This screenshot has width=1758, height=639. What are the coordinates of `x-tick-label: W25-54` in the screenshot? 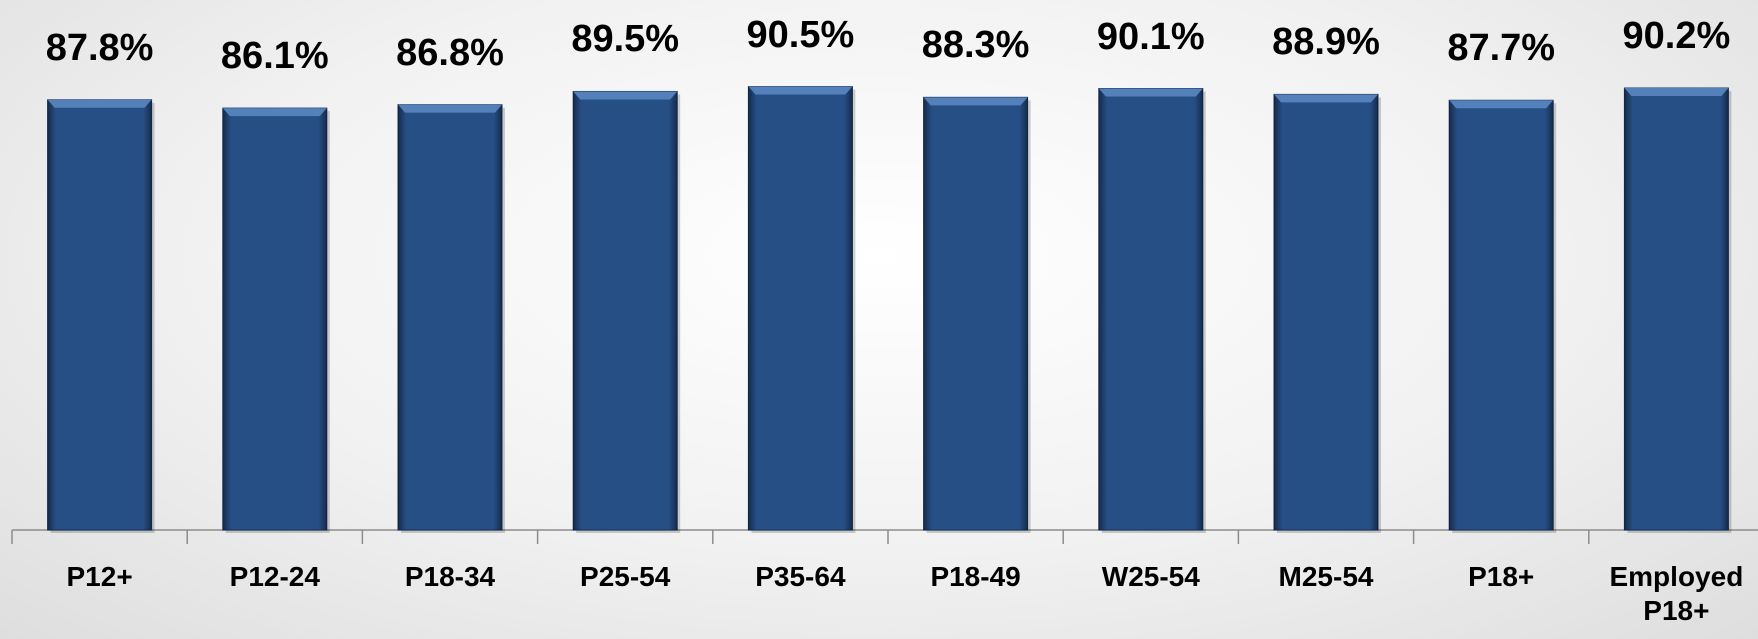 It's located at (1150, 576).